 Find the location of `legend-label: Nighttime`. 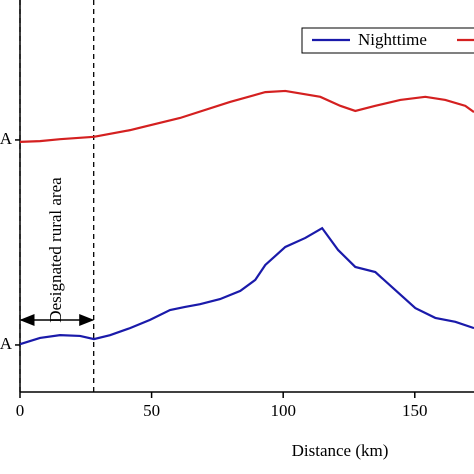

legend-label: Nighttime is located at coordinates (392, 39).